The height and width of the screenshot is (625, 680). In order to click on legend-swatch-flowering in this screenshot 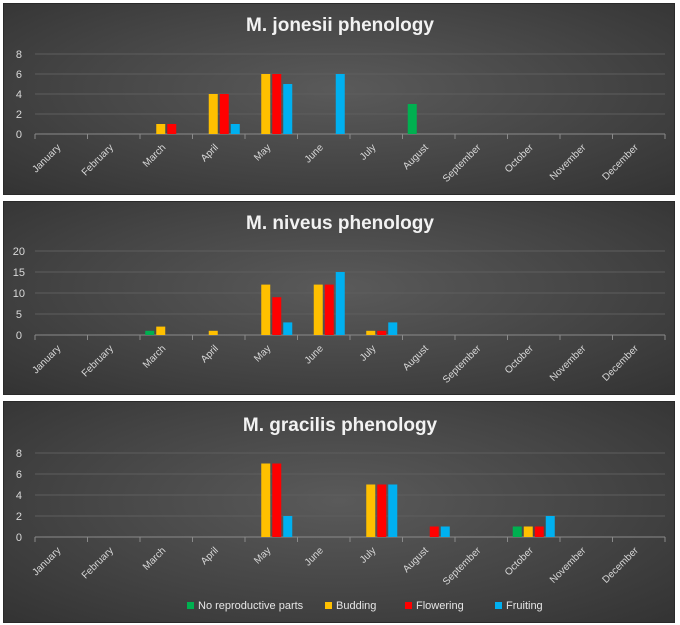, I will do `click(408, 605)`.